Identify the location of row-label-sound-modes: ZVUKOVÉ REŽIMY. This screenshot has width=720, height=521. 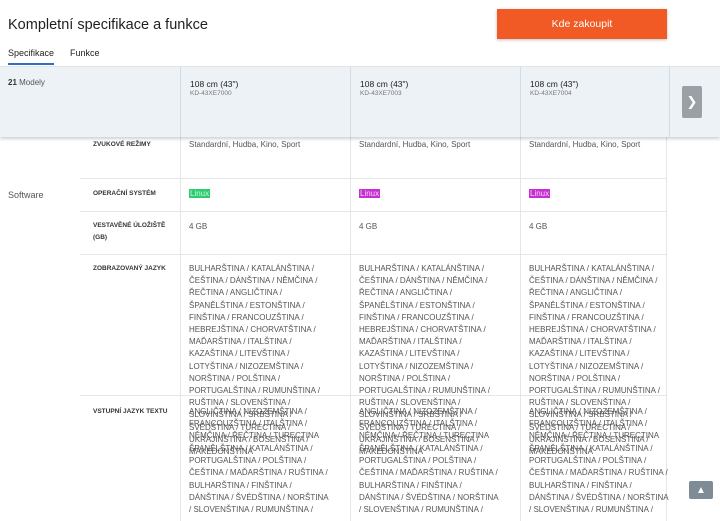
(122, 144).